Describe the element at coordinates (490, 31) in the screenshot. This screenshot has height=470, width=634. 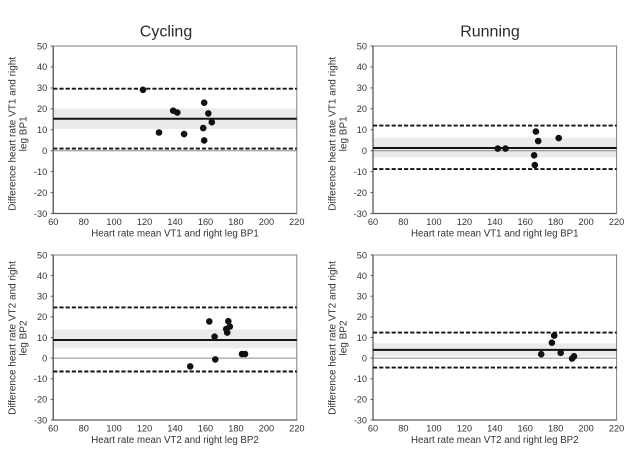
I see `svg-text: Running` at that location.